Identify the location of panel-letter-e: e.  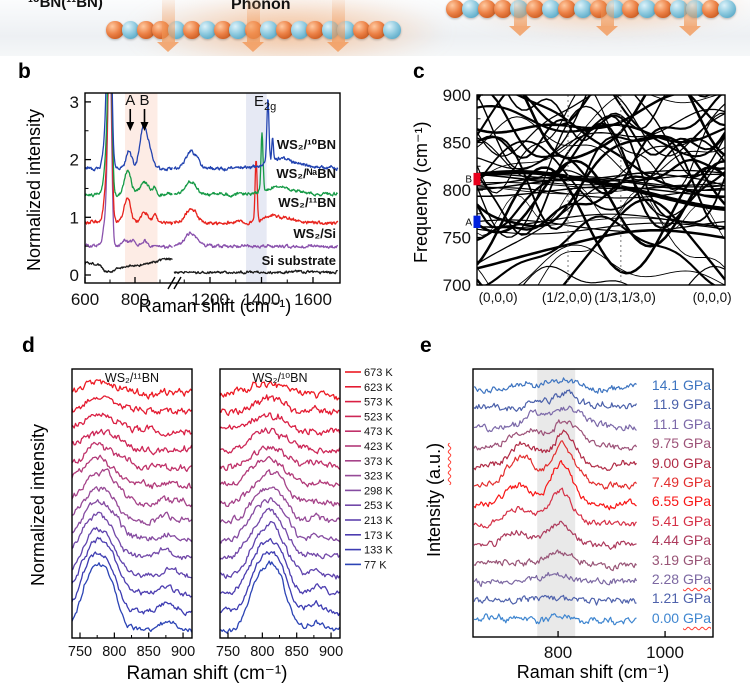
(426, 345).